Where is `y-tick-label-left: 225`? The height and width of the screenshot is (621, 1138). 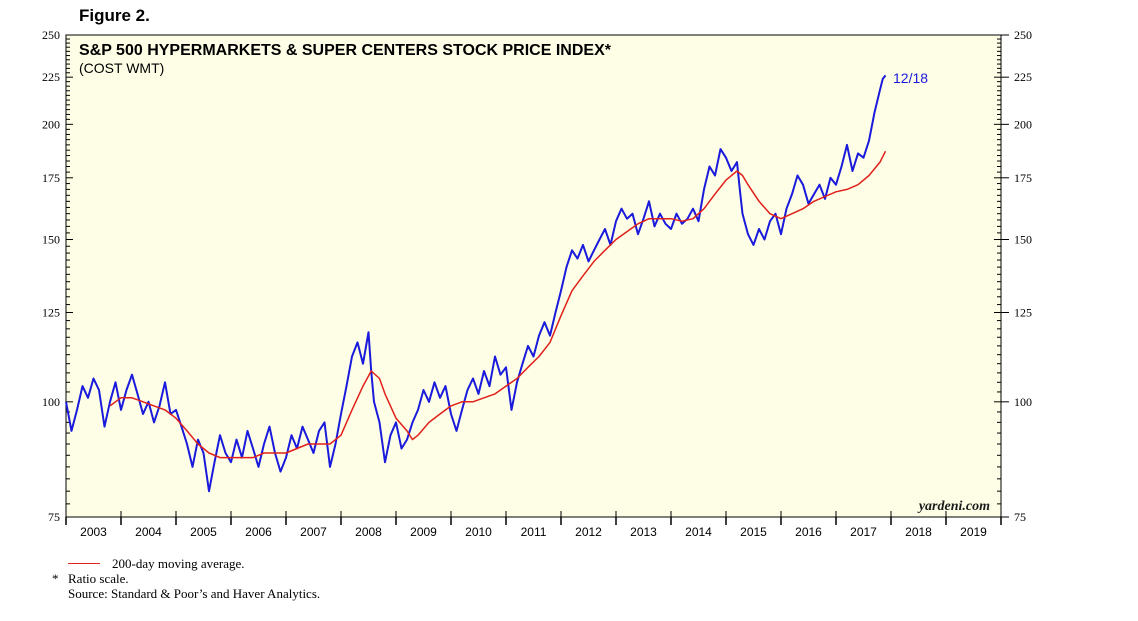
y-tick-label-left: 225 is located at coordinates (51, 77).